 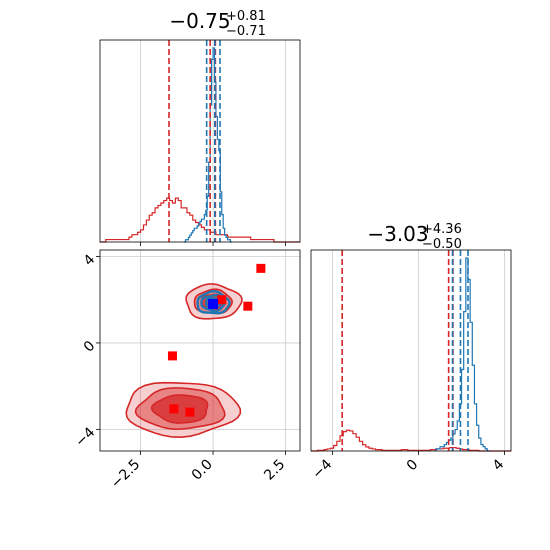 I want to click on panel2-title-sup: +4.36, so click(x=442, y=229).